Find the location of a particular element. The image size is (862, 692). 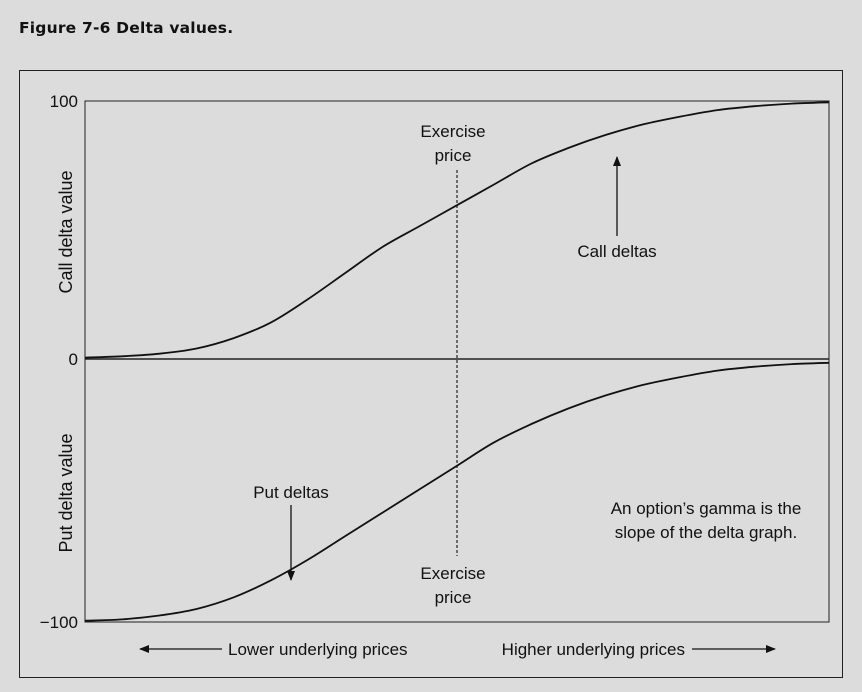

gamma-note-line-1: An option’s gamma is the is located at coordinates (706, 508).